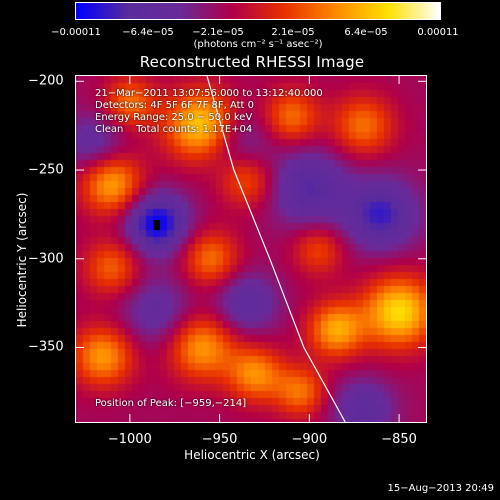  What do you see at coordinates (440, 488) in the screenshot?
I see `timestamp: 15−Aug−2013 20:49` at bounding box center [440, 488].